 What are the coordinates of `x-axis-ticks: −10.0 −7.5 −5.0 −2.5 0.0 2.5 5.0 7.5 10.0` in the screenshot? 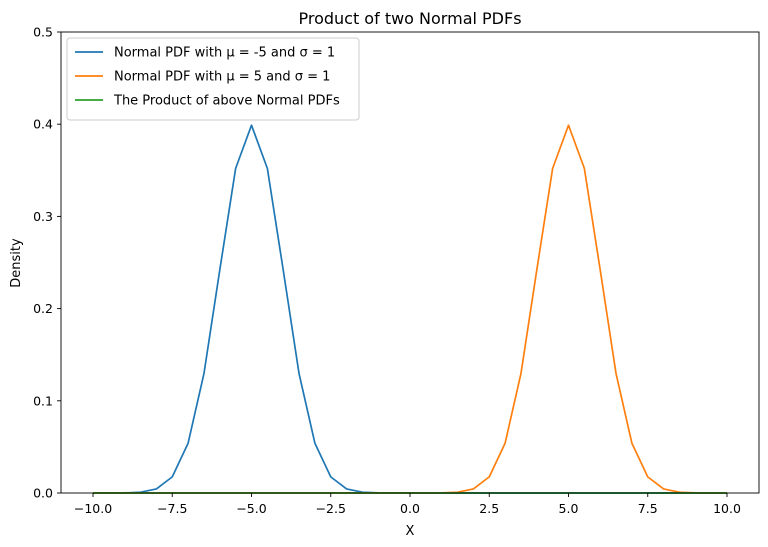 It's located at (407, 504).